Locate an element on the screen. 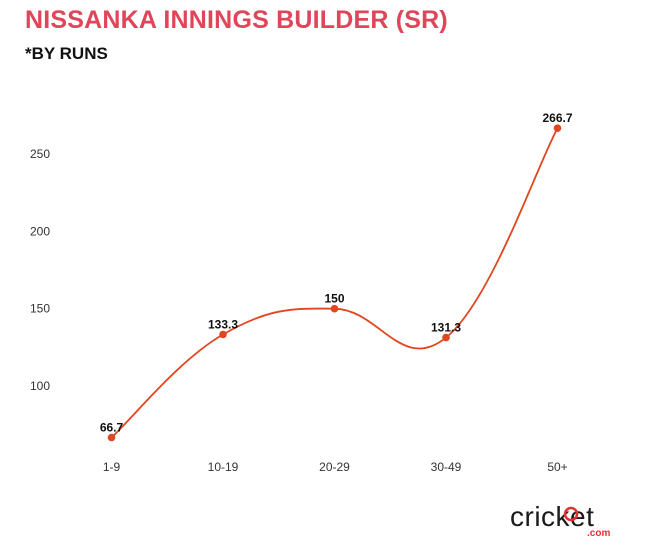 The image size is (652, 550). x-axis-ticks: 1-9 10-19 20-29 30-49 50+ is located at coordinates (335, 467).